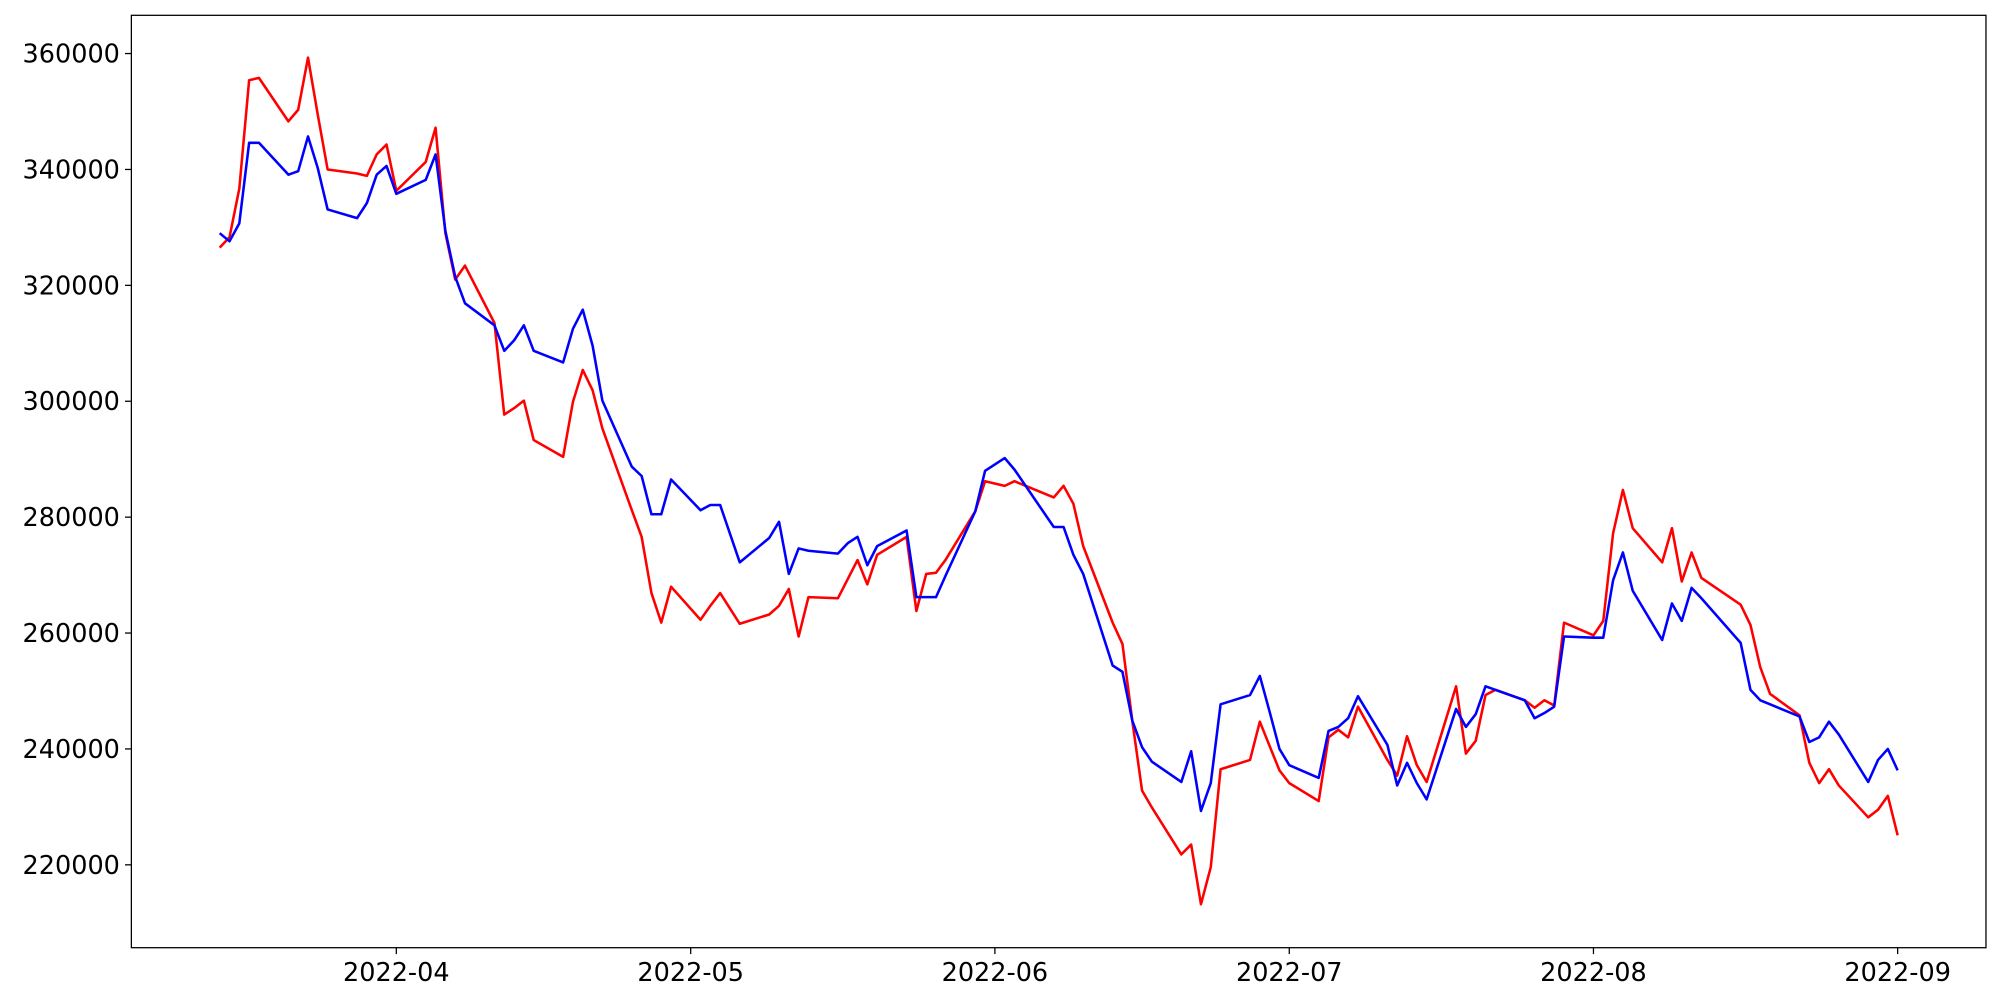 This screenshot has width=2000, height=1000. What do you see at coordinates (71, 518) in the screenshot?
I see `y-tick-label: 280000` at bounding box center [71, 518].